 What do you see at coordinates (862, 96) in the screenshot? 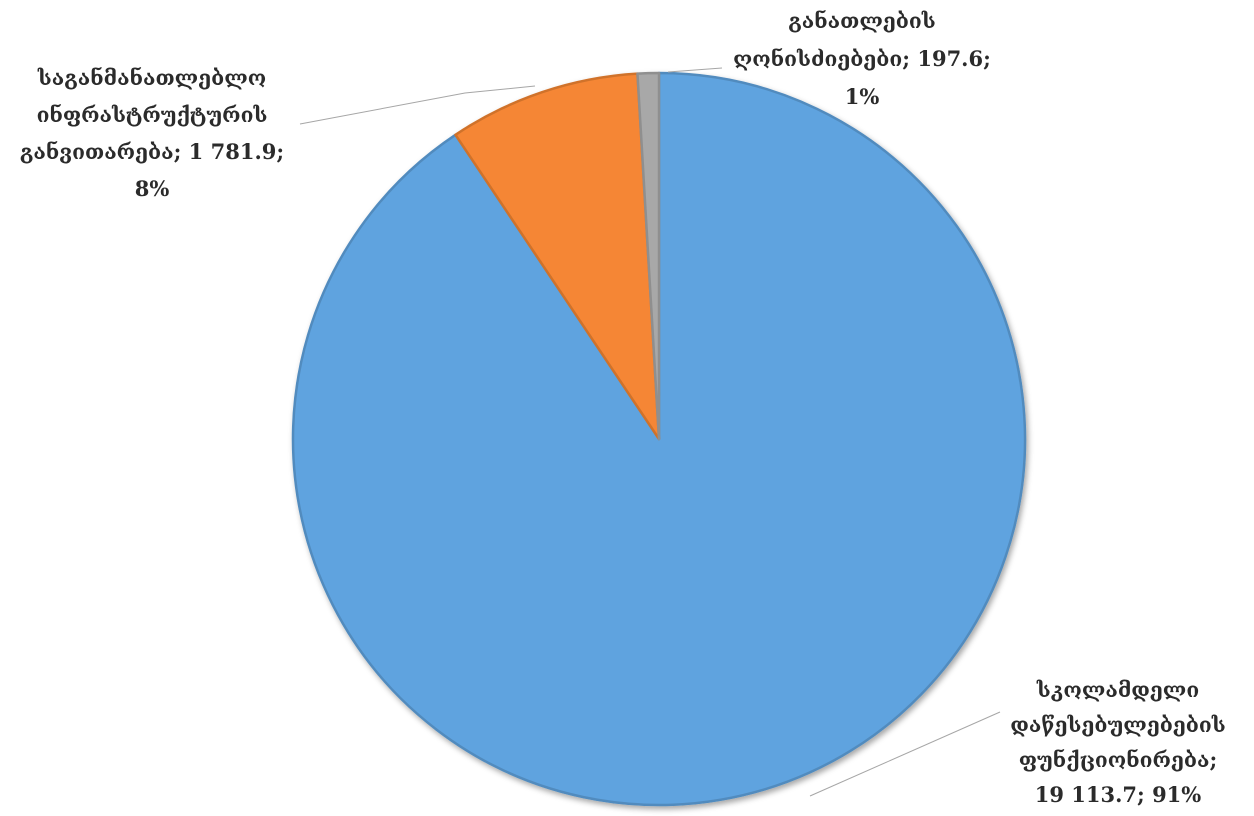
I see `slice-label-3-line-3: 1%` at bounding box center [862, 96].